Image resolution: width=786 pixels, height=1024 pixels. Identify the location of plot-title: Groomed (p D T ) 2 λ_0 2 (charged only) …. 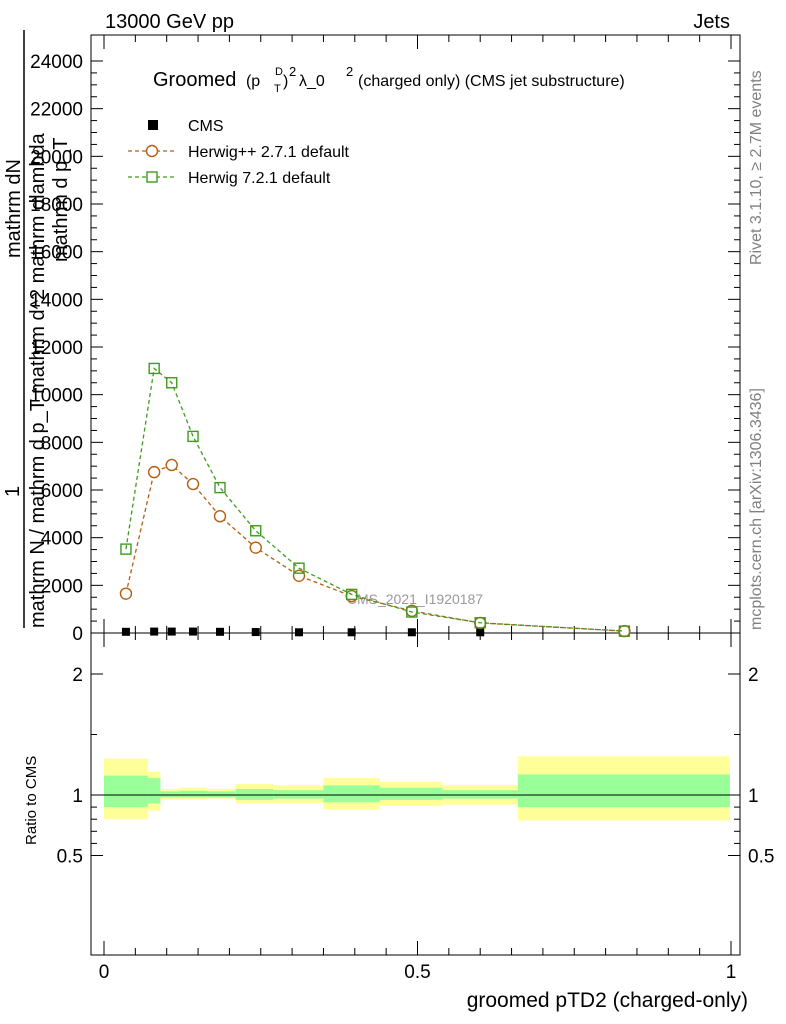
(389, 79).